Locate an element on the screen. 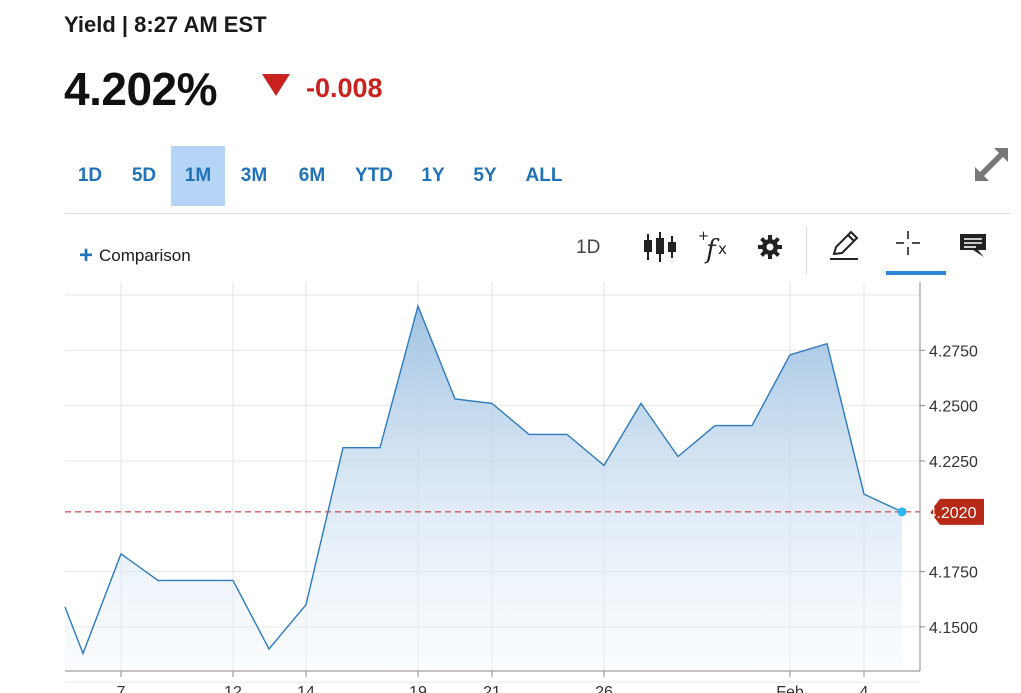 The height and width of the screenshot is (693, 1021). x-tick-label: 14 is located at coordinates (306, 688).